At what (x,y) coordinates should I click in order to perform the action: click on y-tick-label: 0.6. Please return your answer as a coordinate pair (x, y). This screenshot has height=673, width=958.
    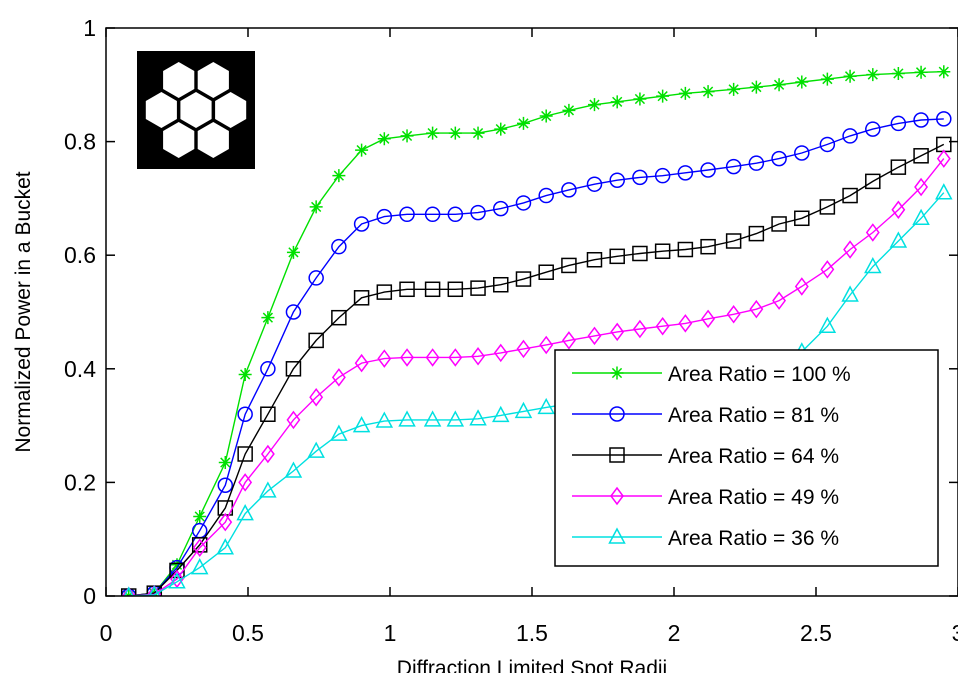
    Looking at the image, I should click on (80, 255).